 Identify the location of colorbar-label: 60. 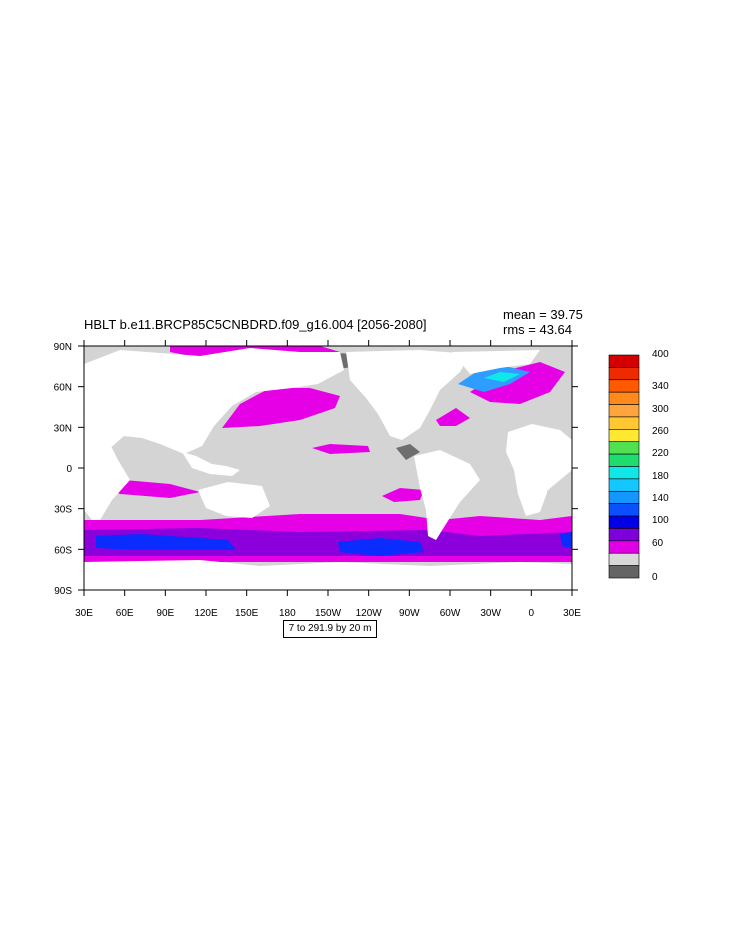
(658, 543).